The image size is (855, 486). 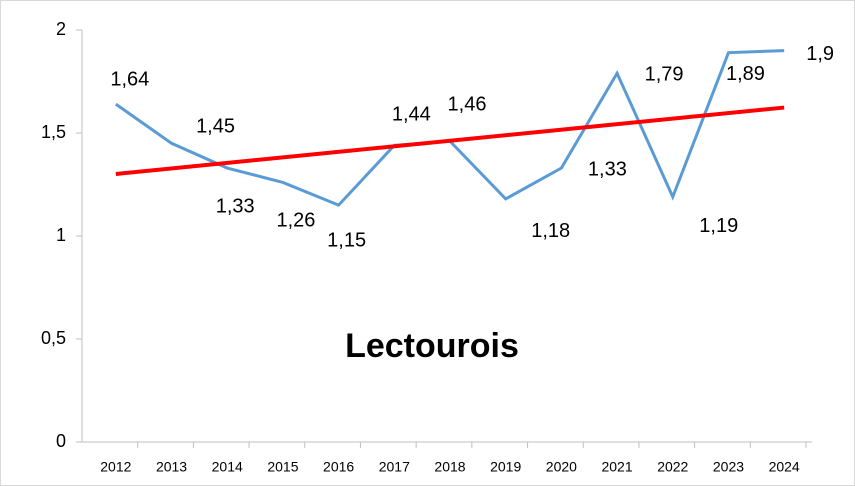 I want to click on x-tick-label: 2020, so click(x=561, y=467).